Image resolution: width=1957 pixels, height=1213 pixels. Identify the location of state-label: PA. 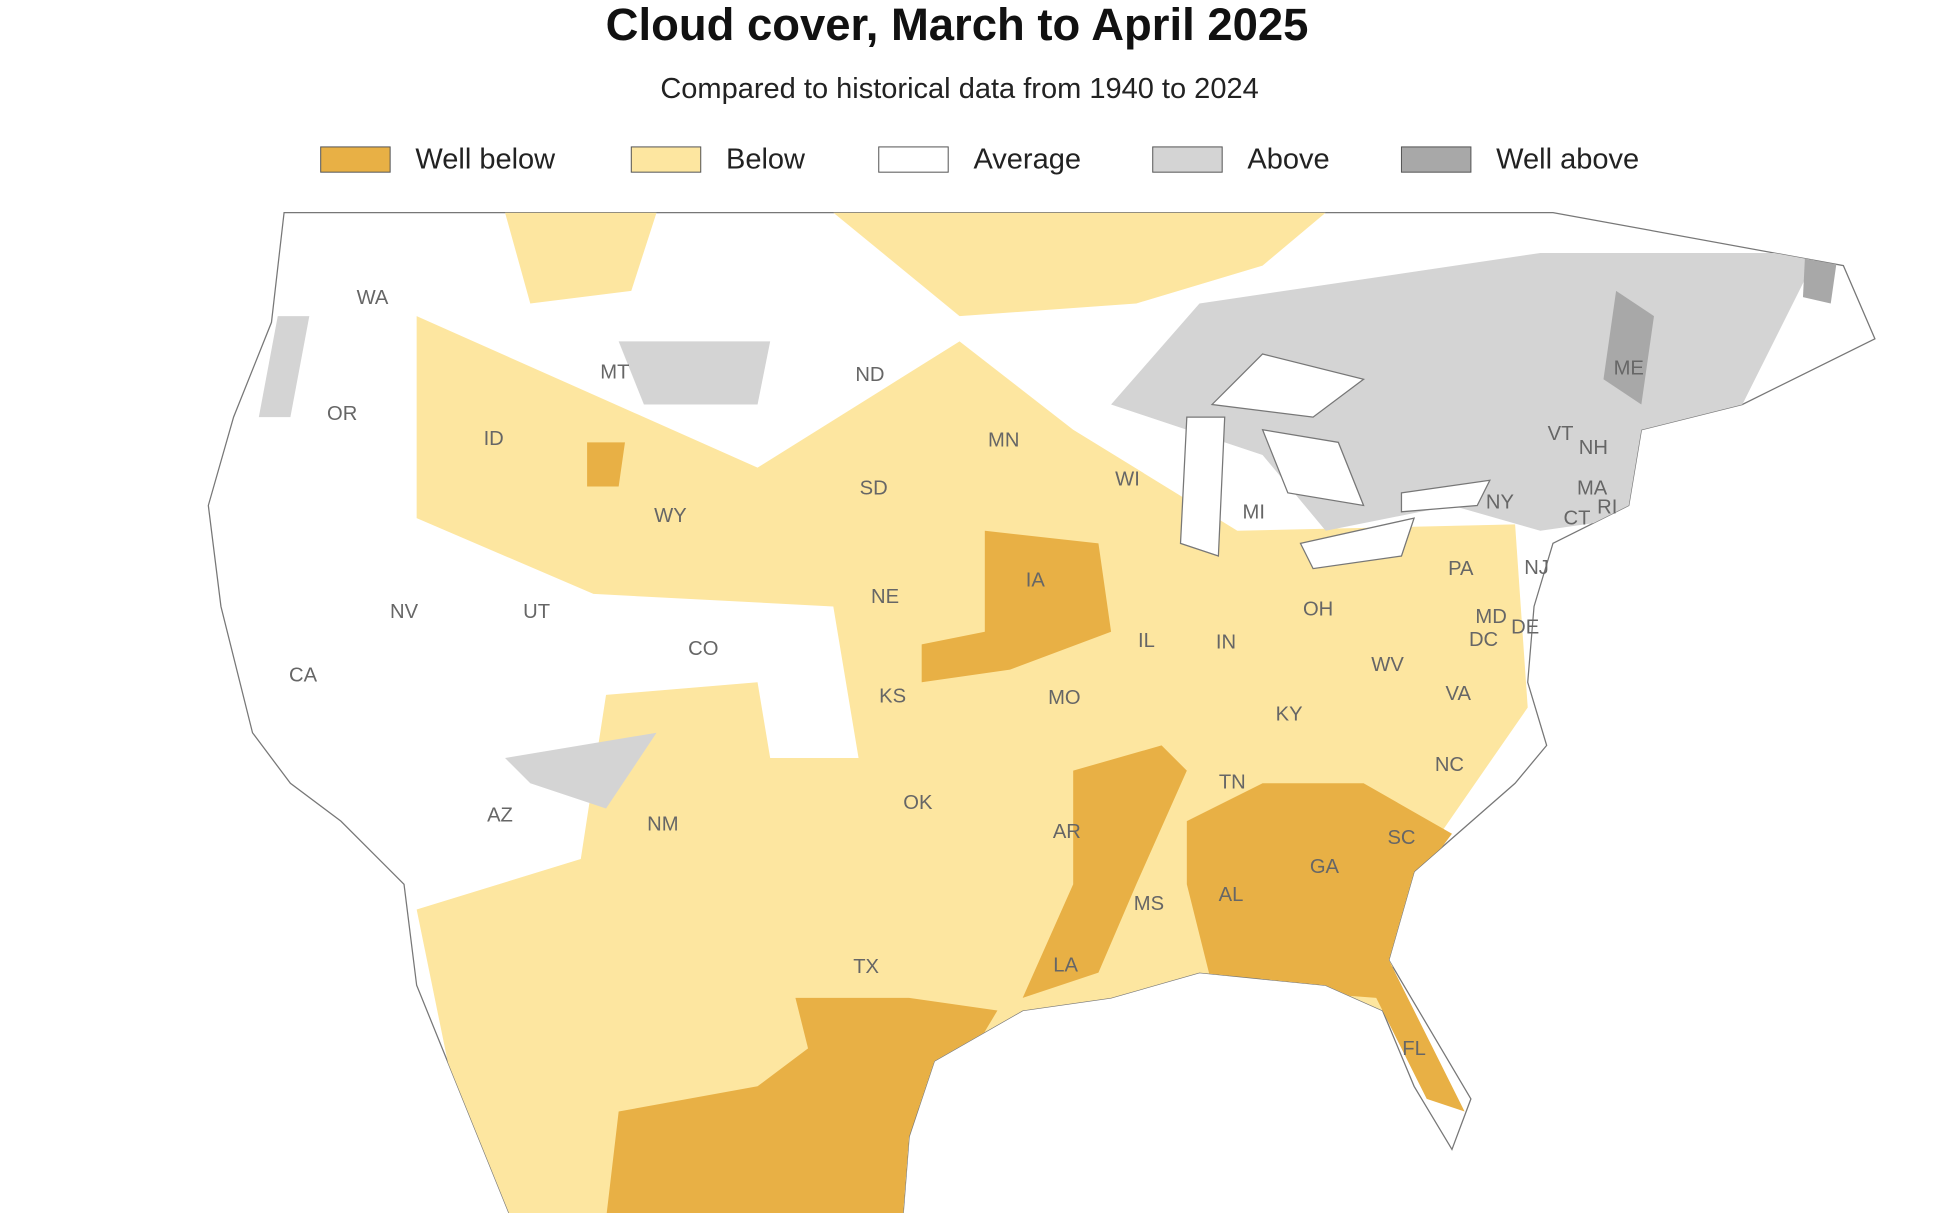
(1461, 569).